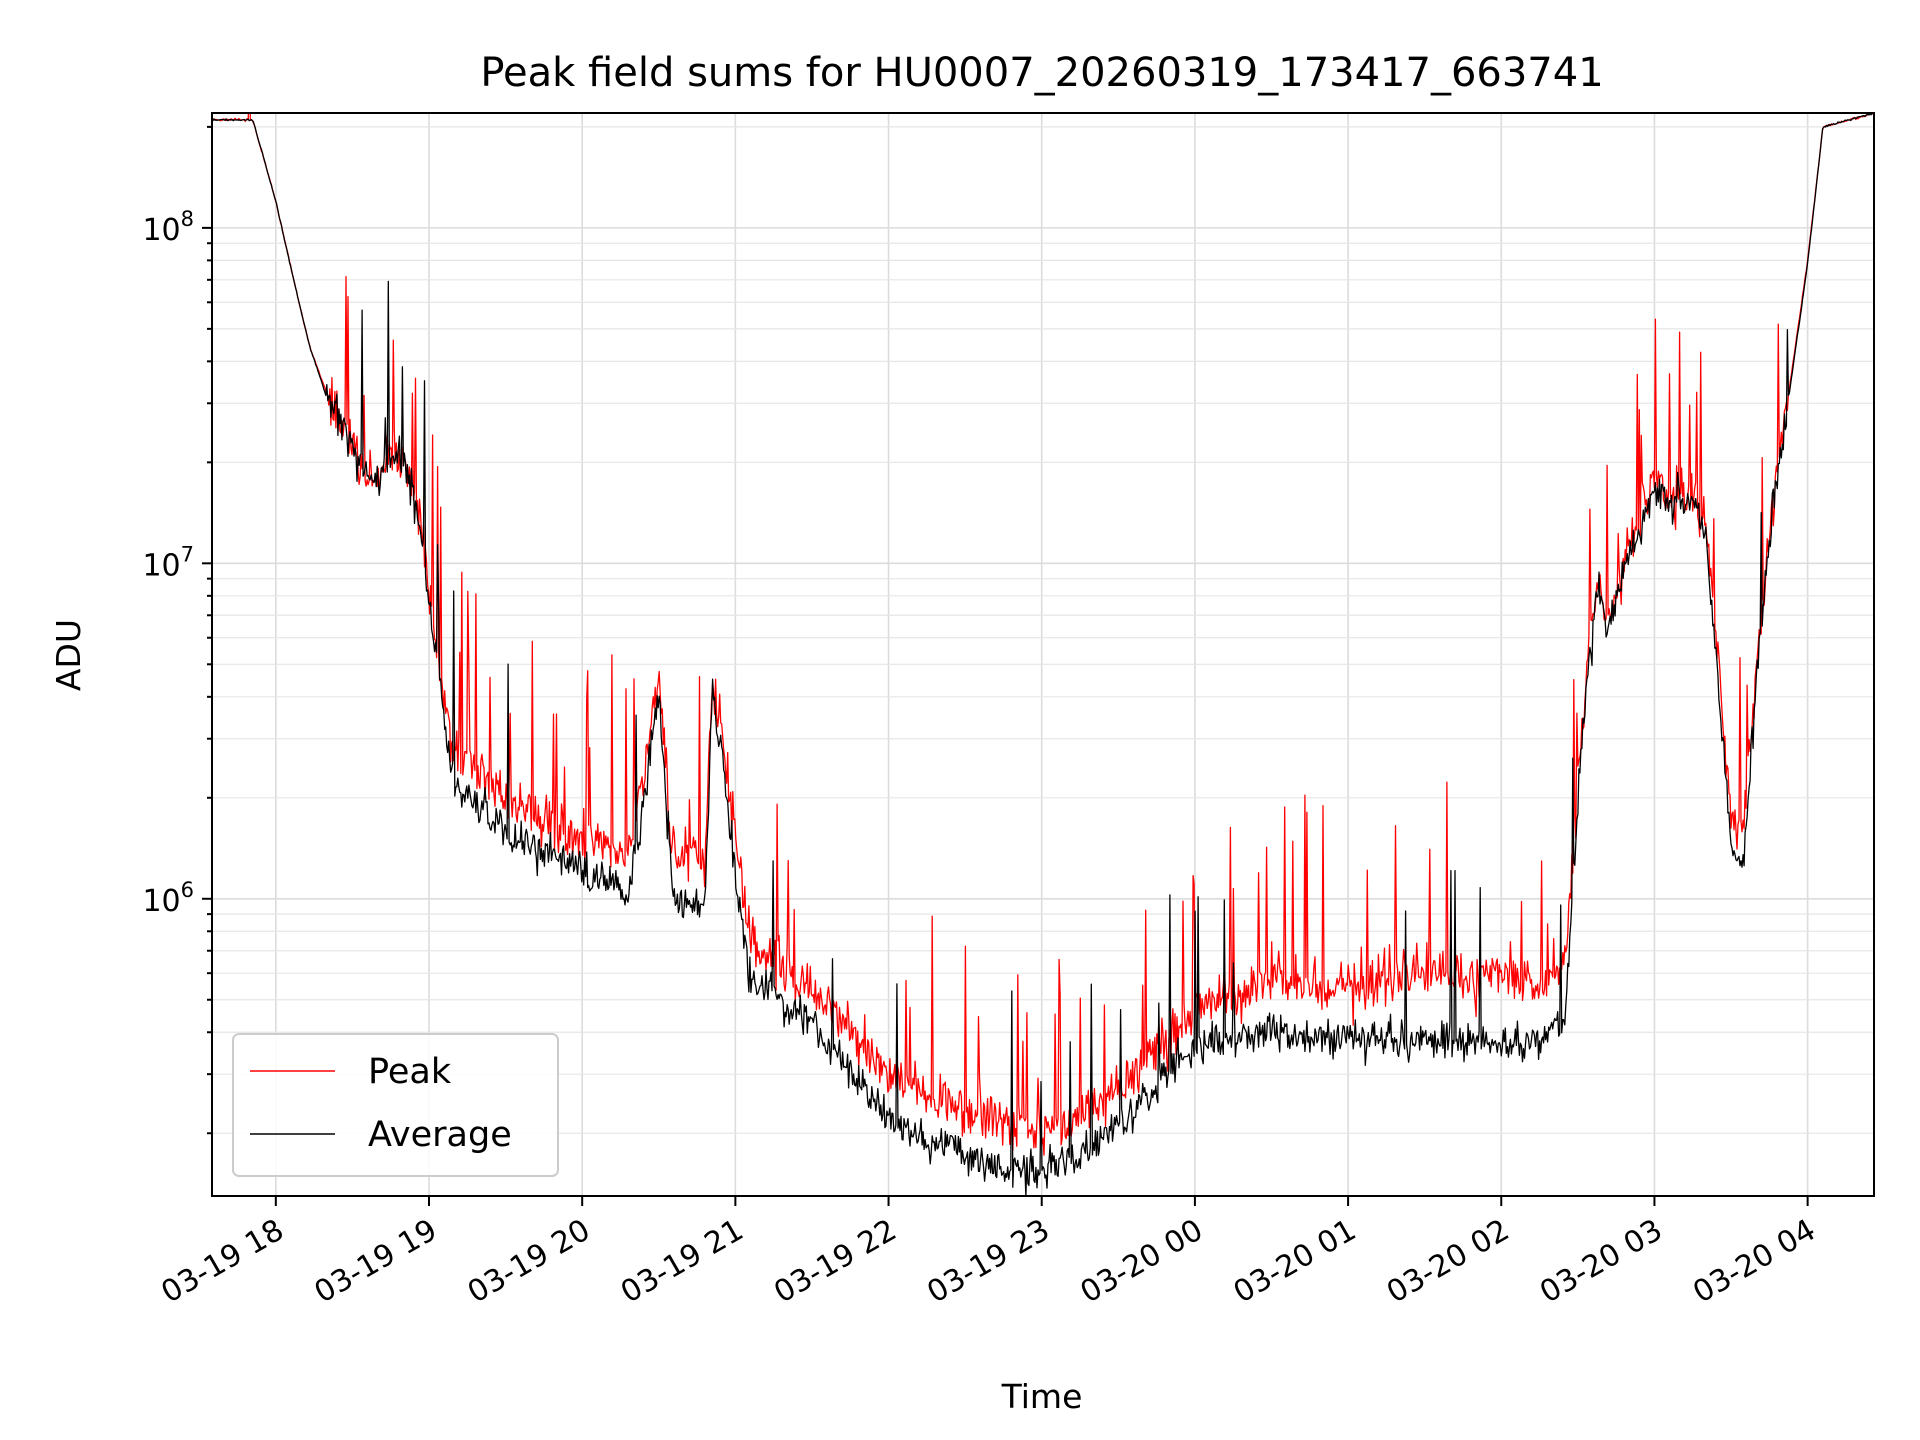 Image resolution: width=1920 pixels, height=1440 pixels. I want to click on y-tick-label: 10⁶, so click(168, 898).